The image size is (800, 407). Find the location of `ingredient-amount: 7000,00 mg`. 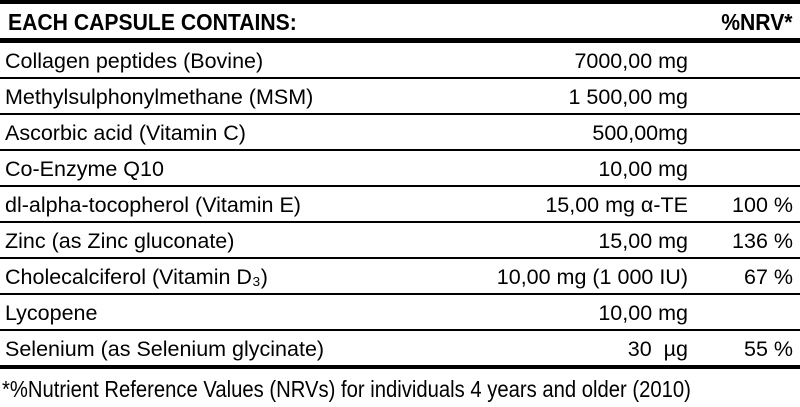

ingredient-amount: 7000,00 mg is located at coordinates (631, 61).